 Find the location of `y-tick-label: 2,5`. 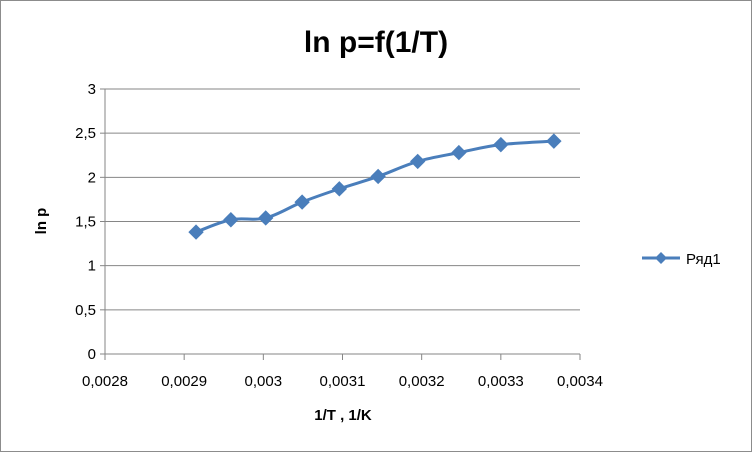

y-tick-label: 2,5 is located at coordinates (85, 133).